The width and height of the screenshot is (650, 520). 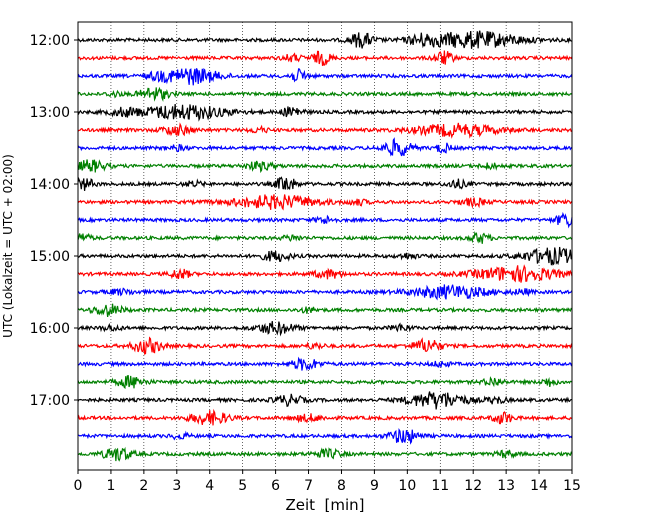 I want to click on x-axis-label: Zeit [min], so click(x=324, y=505).